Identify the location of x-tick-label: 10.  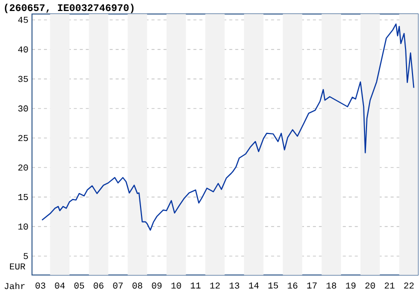
(176, 285).